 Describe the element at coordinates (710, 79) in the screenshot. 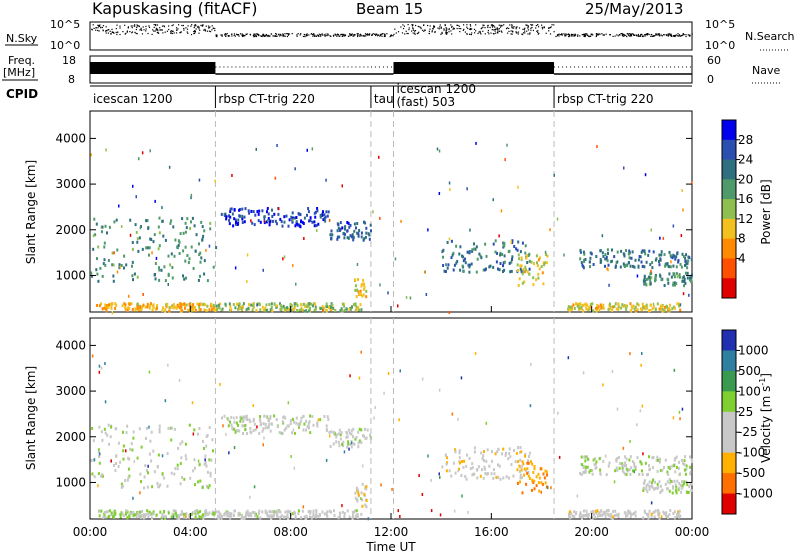

I see `nave-tick-bottom: 0` at that location.